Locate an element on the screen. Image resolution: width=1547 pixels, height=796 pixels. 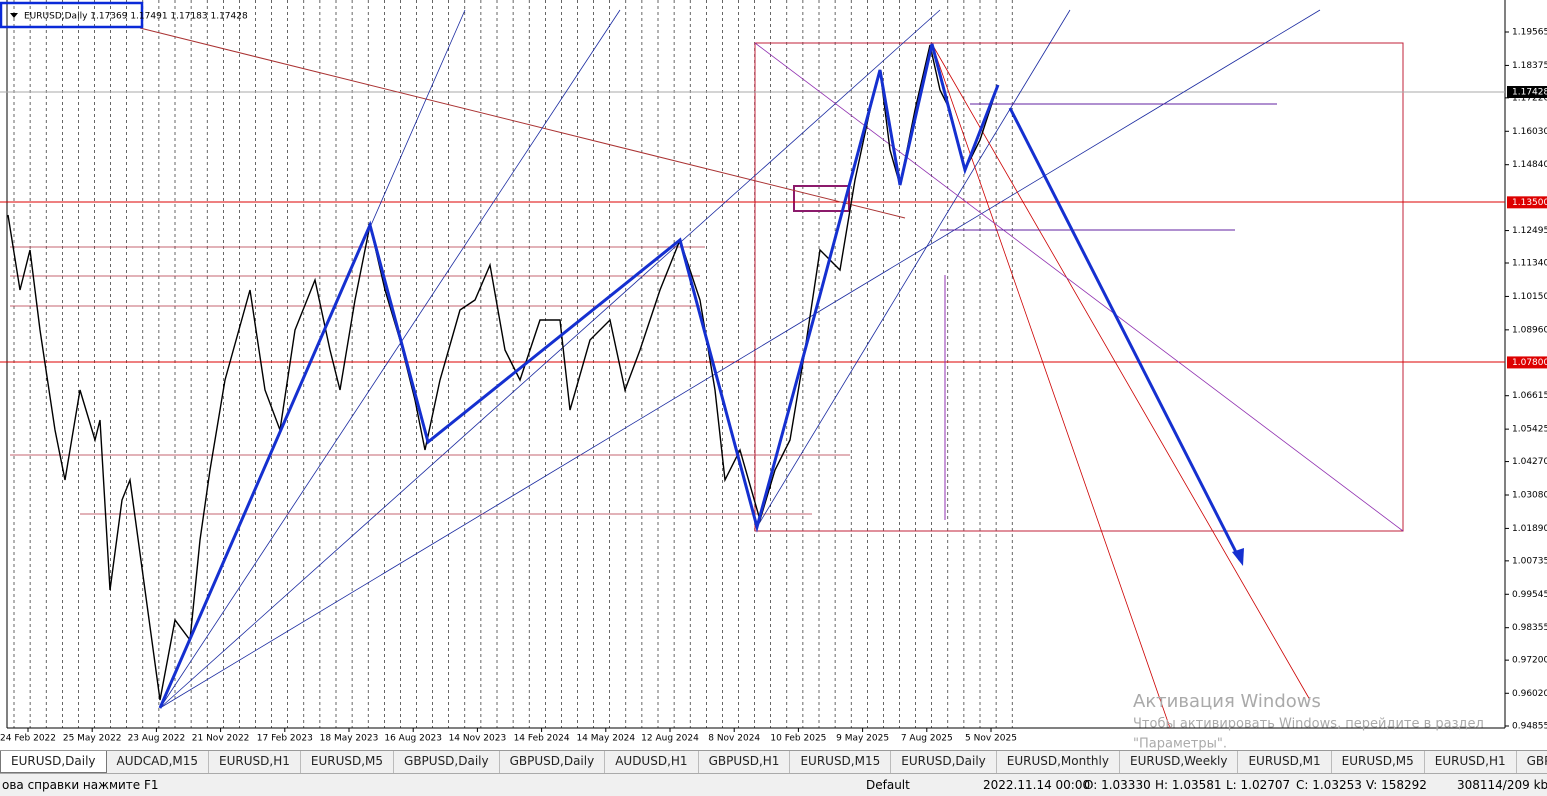
price-label: 0.98355 is located at coordinates (1529, 628).